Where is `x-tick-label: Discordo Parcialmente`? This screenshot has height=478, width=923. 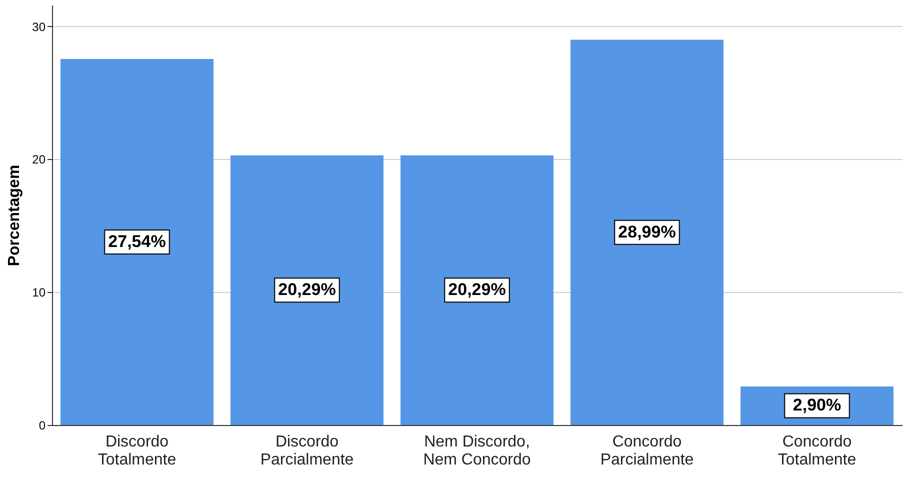 x-tick-label: Discordo Parcialmente is located at coordinates (307, 451).